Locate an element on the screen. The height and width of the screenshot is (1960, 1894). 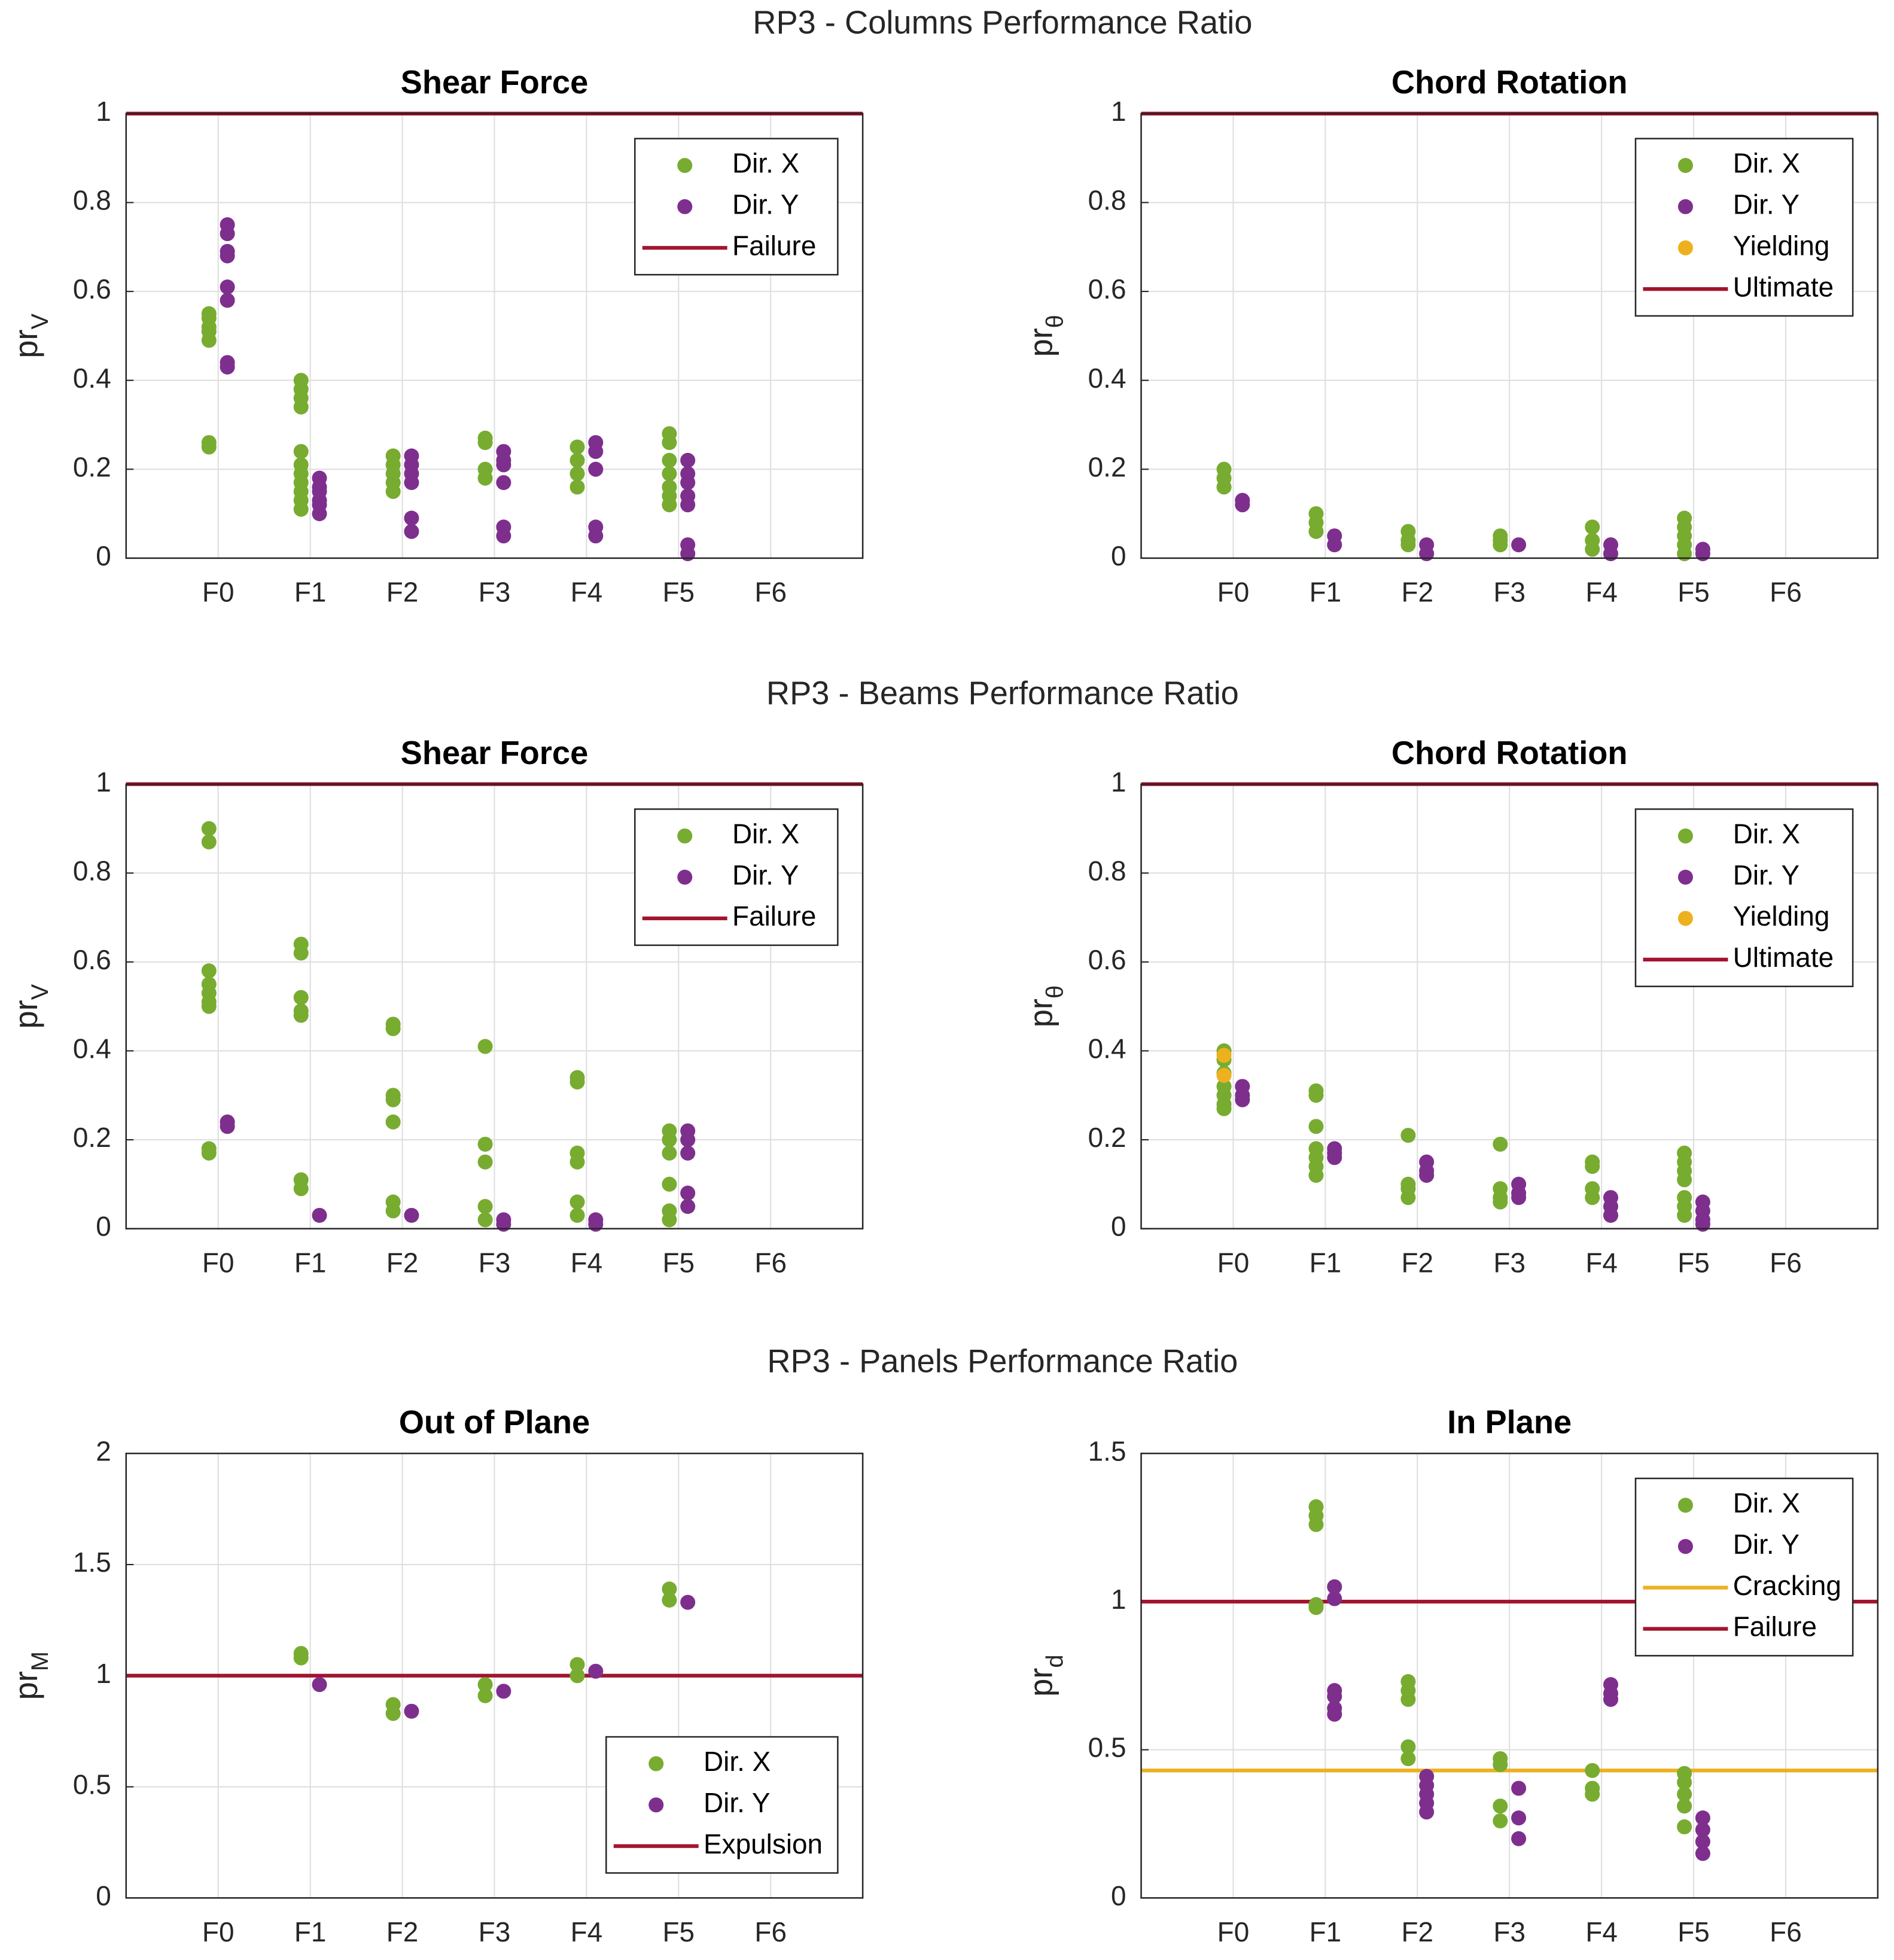
y-axis-label: prV is located at coordinates (31, 336).